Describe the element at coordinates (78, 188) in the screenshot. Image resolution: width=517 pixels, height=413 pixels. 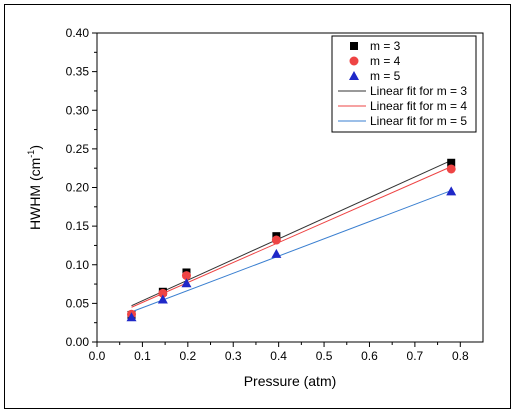
I see `y-tick-label: 0.20` at that location.